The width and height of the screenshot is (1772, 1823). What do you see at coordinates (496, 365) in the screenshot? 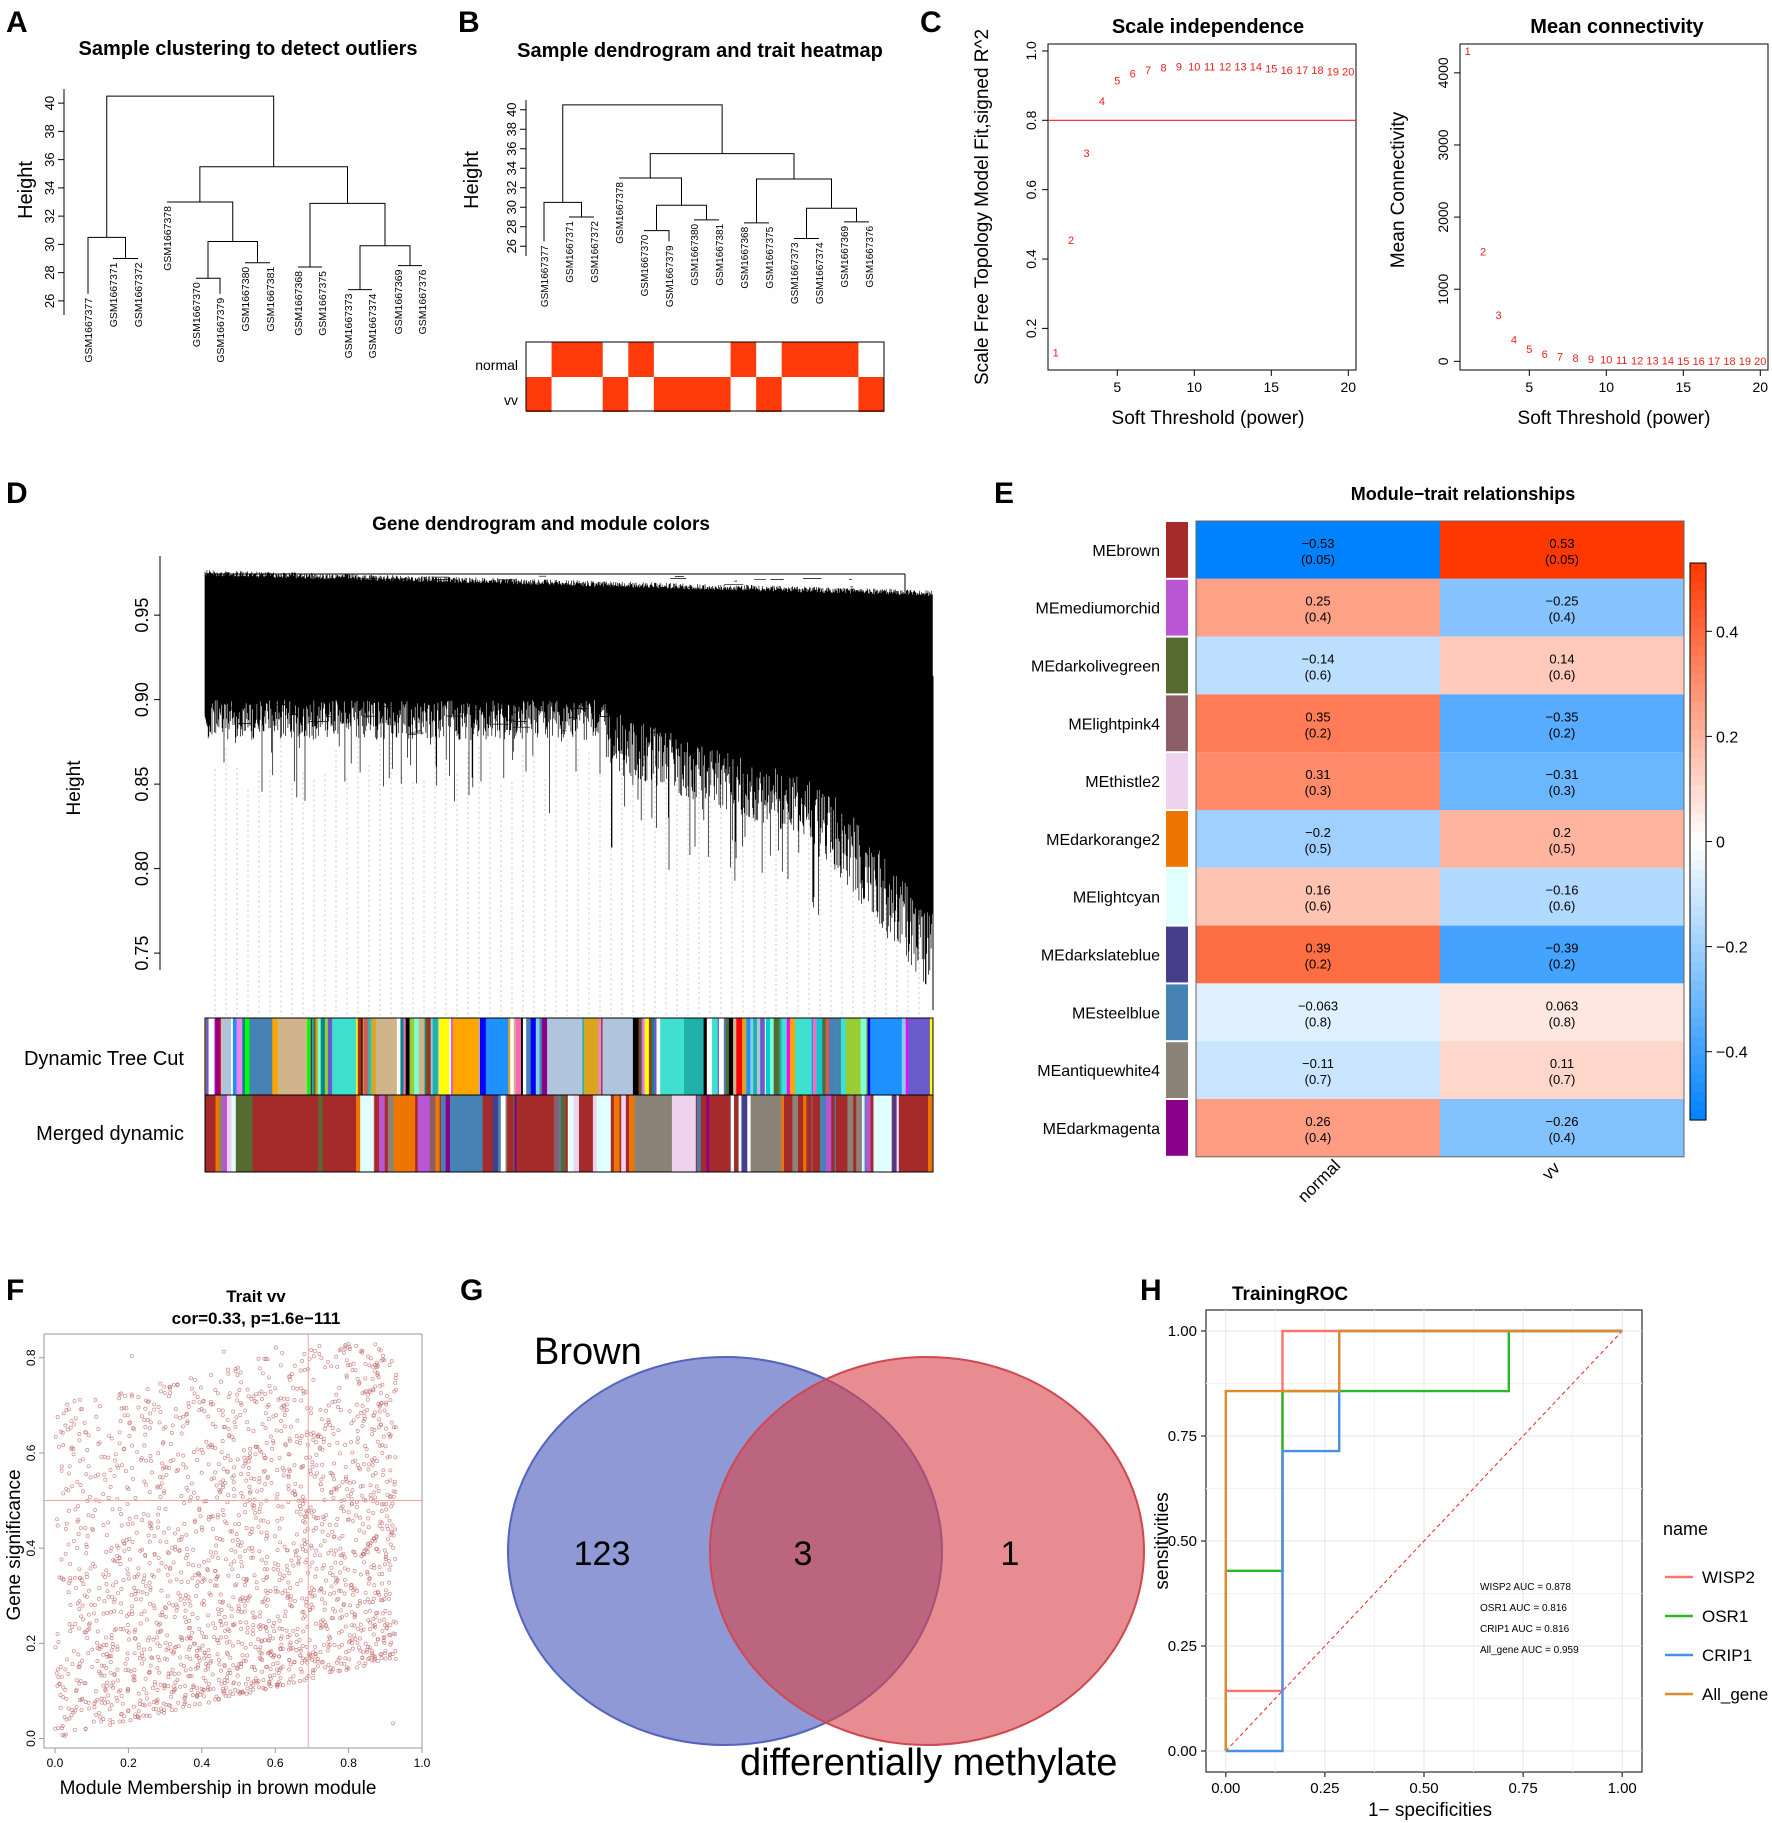
I see `panel-b-trait-normal: normal` at bounding box center [496, 365].